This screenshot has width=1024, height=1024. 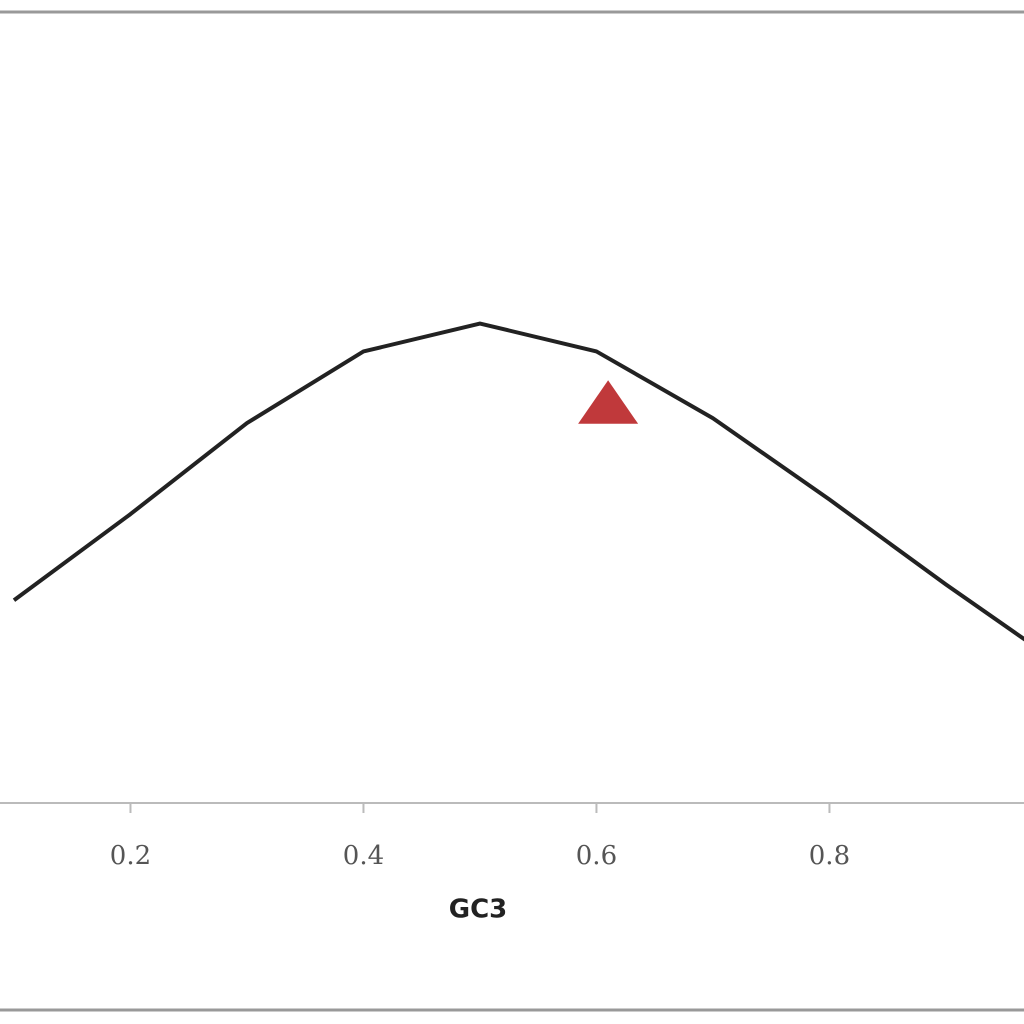 I want to click on x-tick-label: 0.2, so click(x=130, y=856).